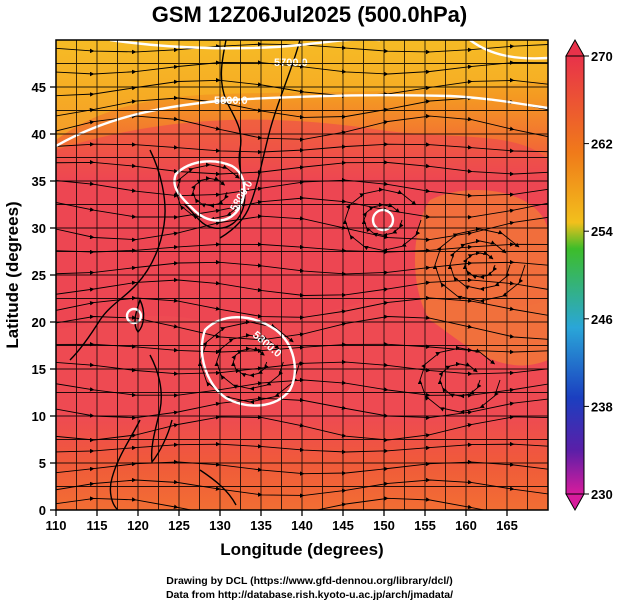  What do you see at coordinates (39, 275) in the screenshot?
I see `y-tick-label: 25` at bounding box center [39, 275].